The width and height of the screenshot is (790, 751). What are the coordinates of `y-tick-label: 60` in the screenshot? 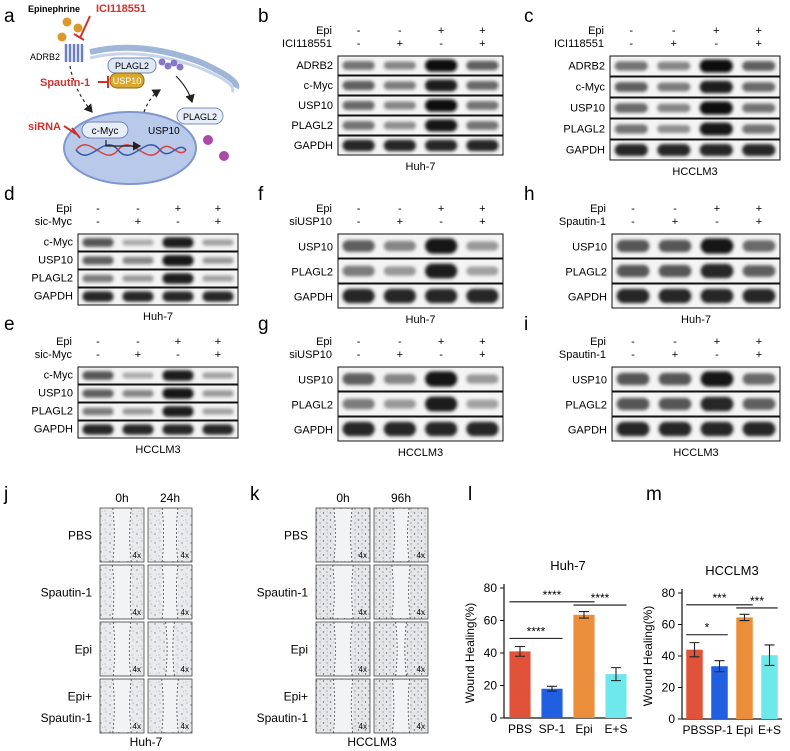 It's located at (669, 625).